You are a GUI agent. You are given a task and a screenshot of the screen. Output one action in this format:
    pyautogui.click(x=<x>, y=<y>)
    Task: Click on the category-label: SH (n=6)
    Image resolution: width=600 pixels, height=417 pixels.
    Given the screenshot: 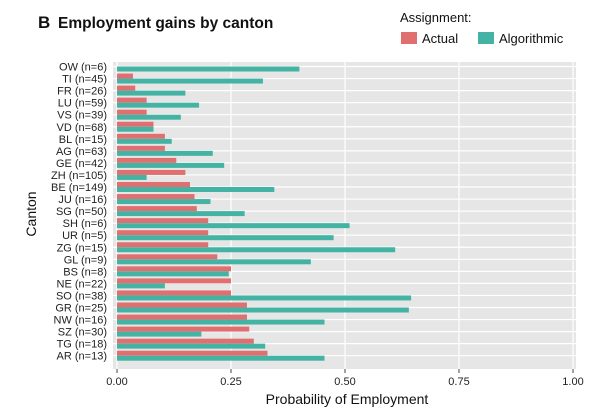 What is the action you would take?
    pyautogui.click(x=85, y=224)
    